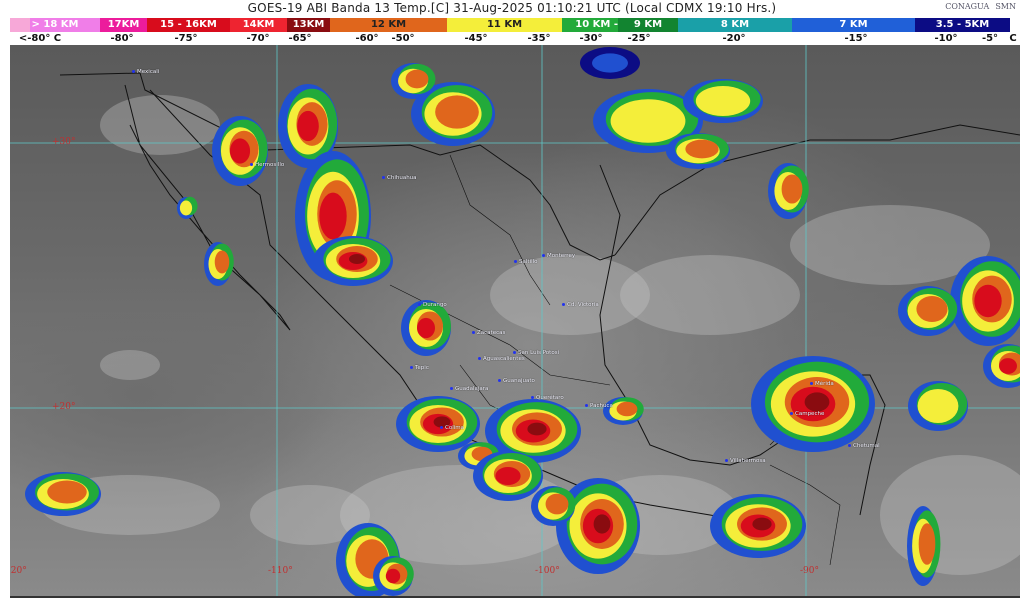 This screenshot has height=599, width=1024. What do you see at coordinates (403, 38) in the screenshot?
I see `temp-label: -50°` at bounding box center [403, 38].